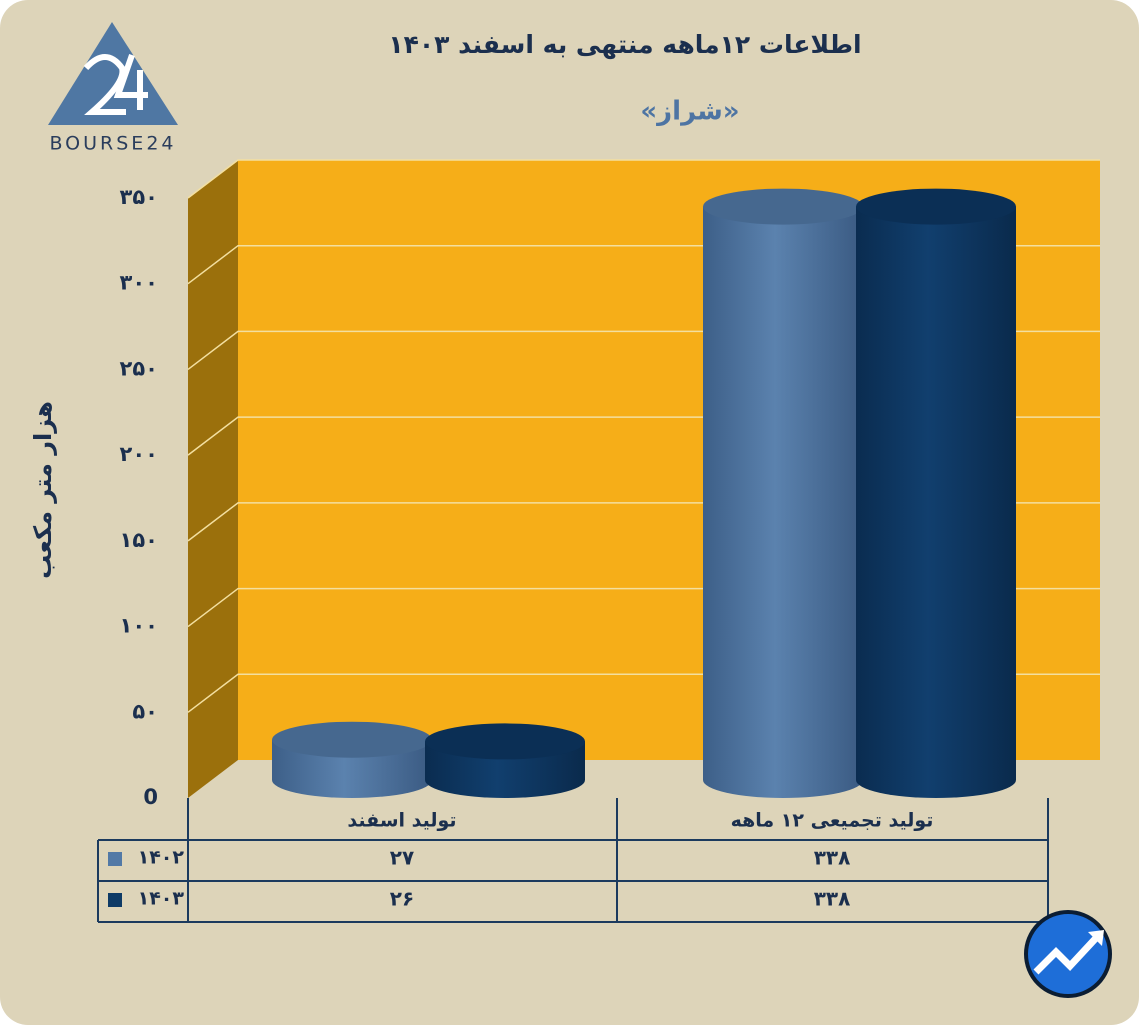 The width and height of the screenshot is (1139, 1025). I want to click on x-tick-label: تولید تجمیعی ۱۲ ماهه, so click(832, 821).